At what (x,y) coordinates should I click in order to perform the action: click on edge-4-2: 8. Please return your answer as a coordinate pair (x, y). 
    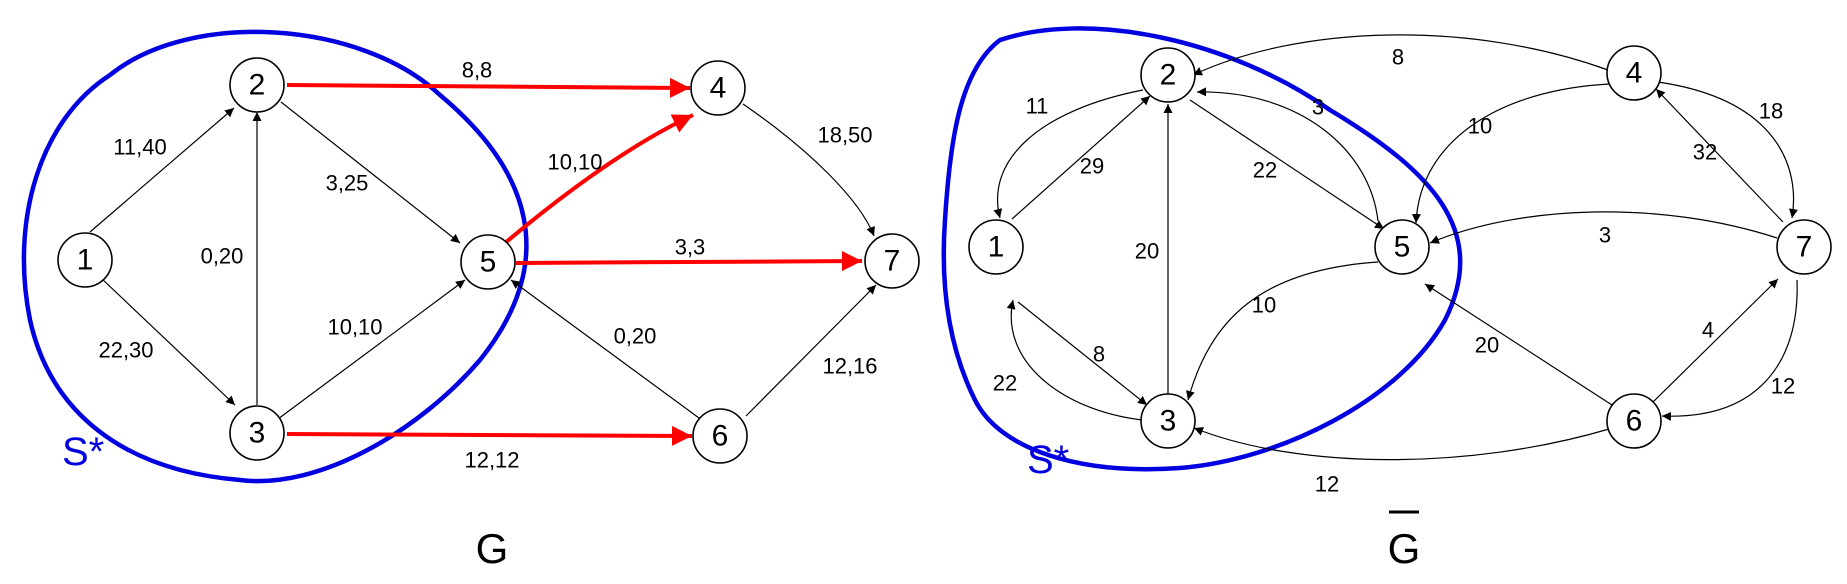
    Looking at the image, I should click on (1400, 55).